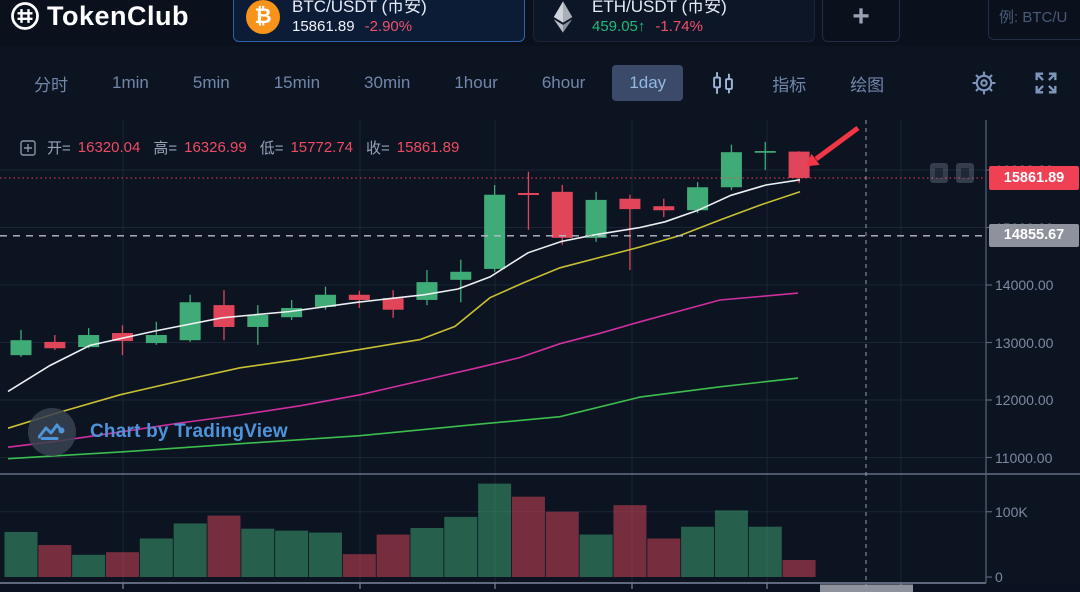  What do you see at coordinates (1034, 178) in the screenshot?
I see `last-price-tag: 15861.89` at bounding box center [1034, 178].